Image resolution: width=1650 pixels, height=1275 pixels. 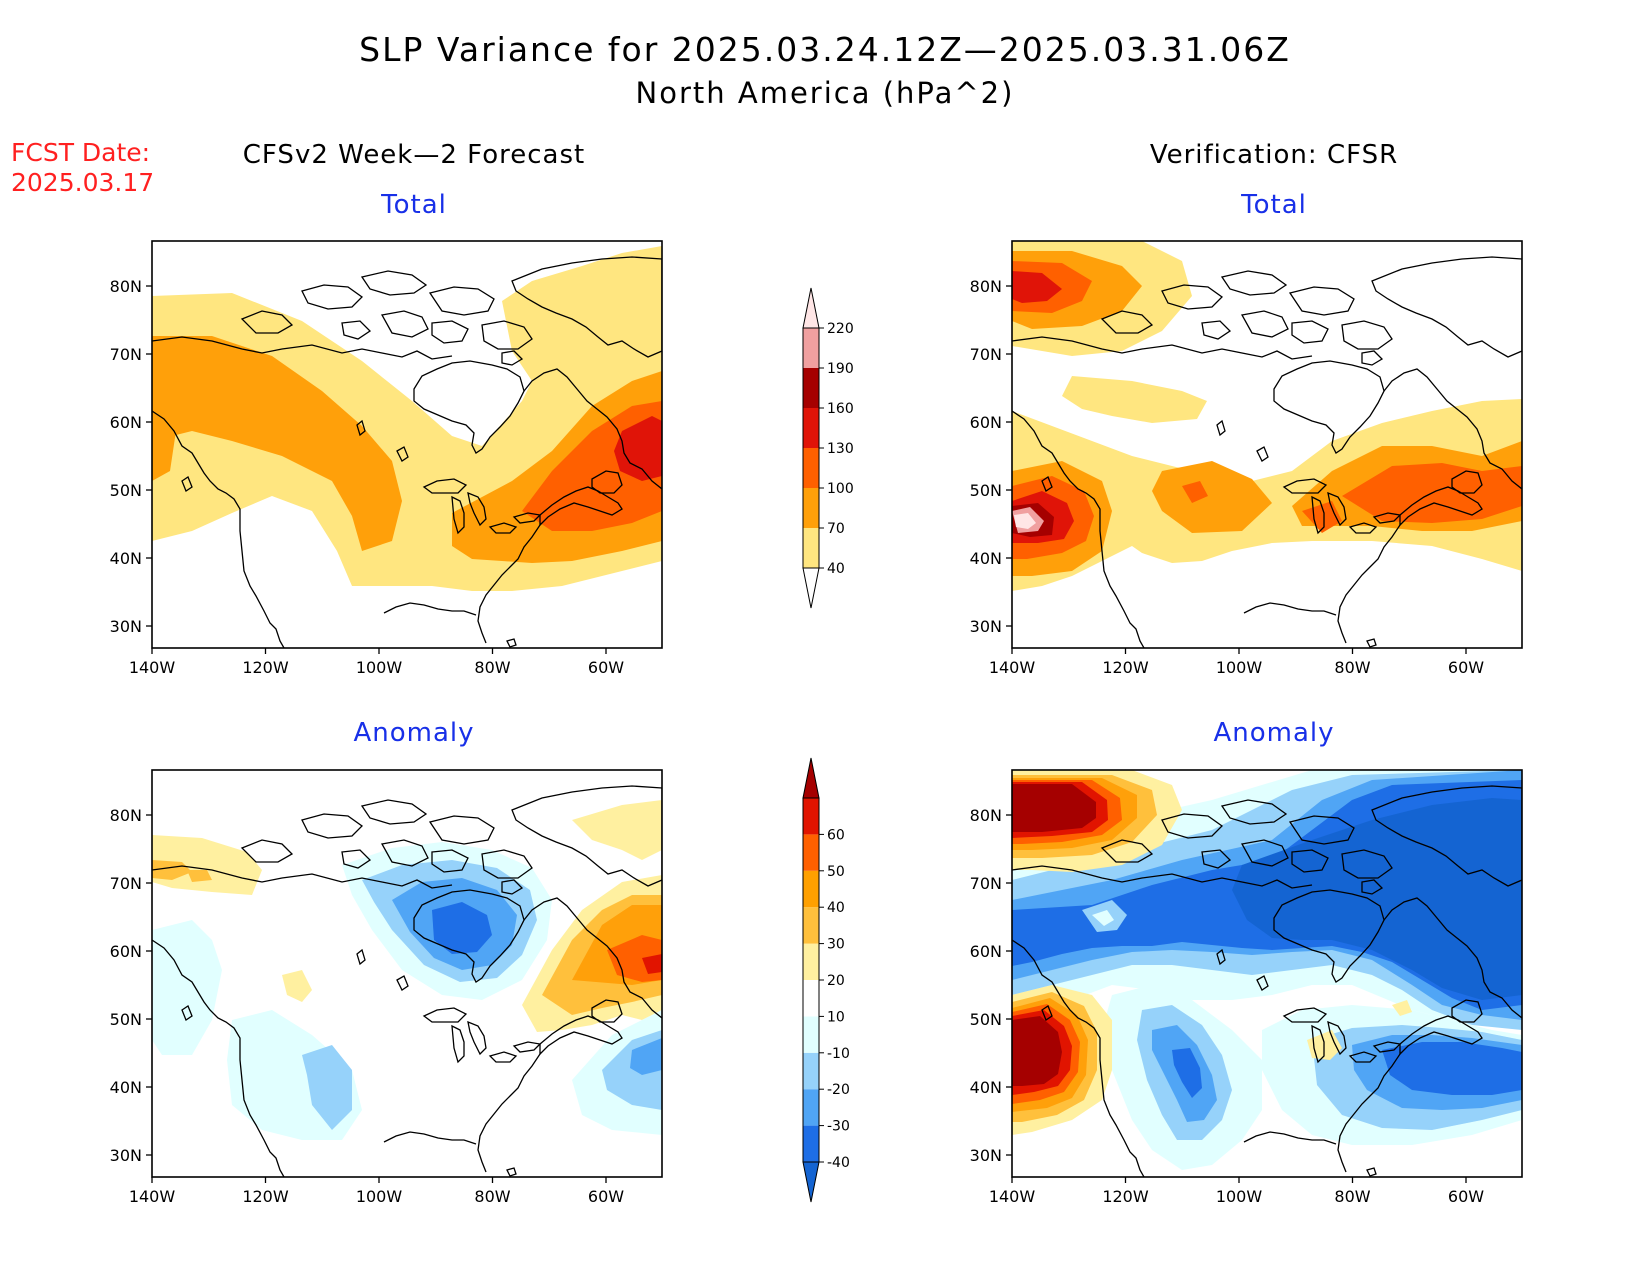 What do you see at coordinates (126, 815) in the screenshot?
I see `lat-tick-label-forecast-anomaly: 80N` at bounding box center [126, 815].